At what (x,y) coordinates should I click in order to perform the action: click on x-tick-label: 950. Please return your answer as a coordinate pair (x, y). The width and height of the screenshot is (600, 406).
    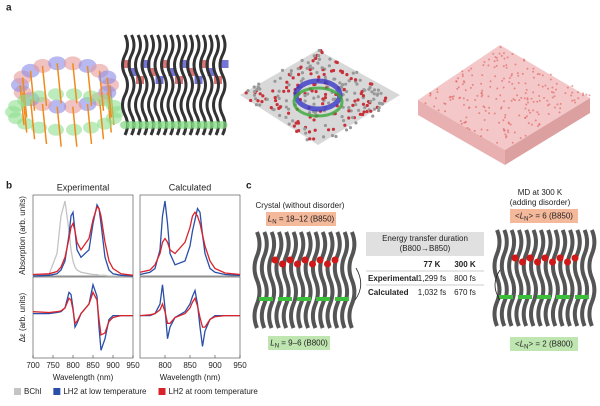
    Looking at the image, I should click on (240, 365).